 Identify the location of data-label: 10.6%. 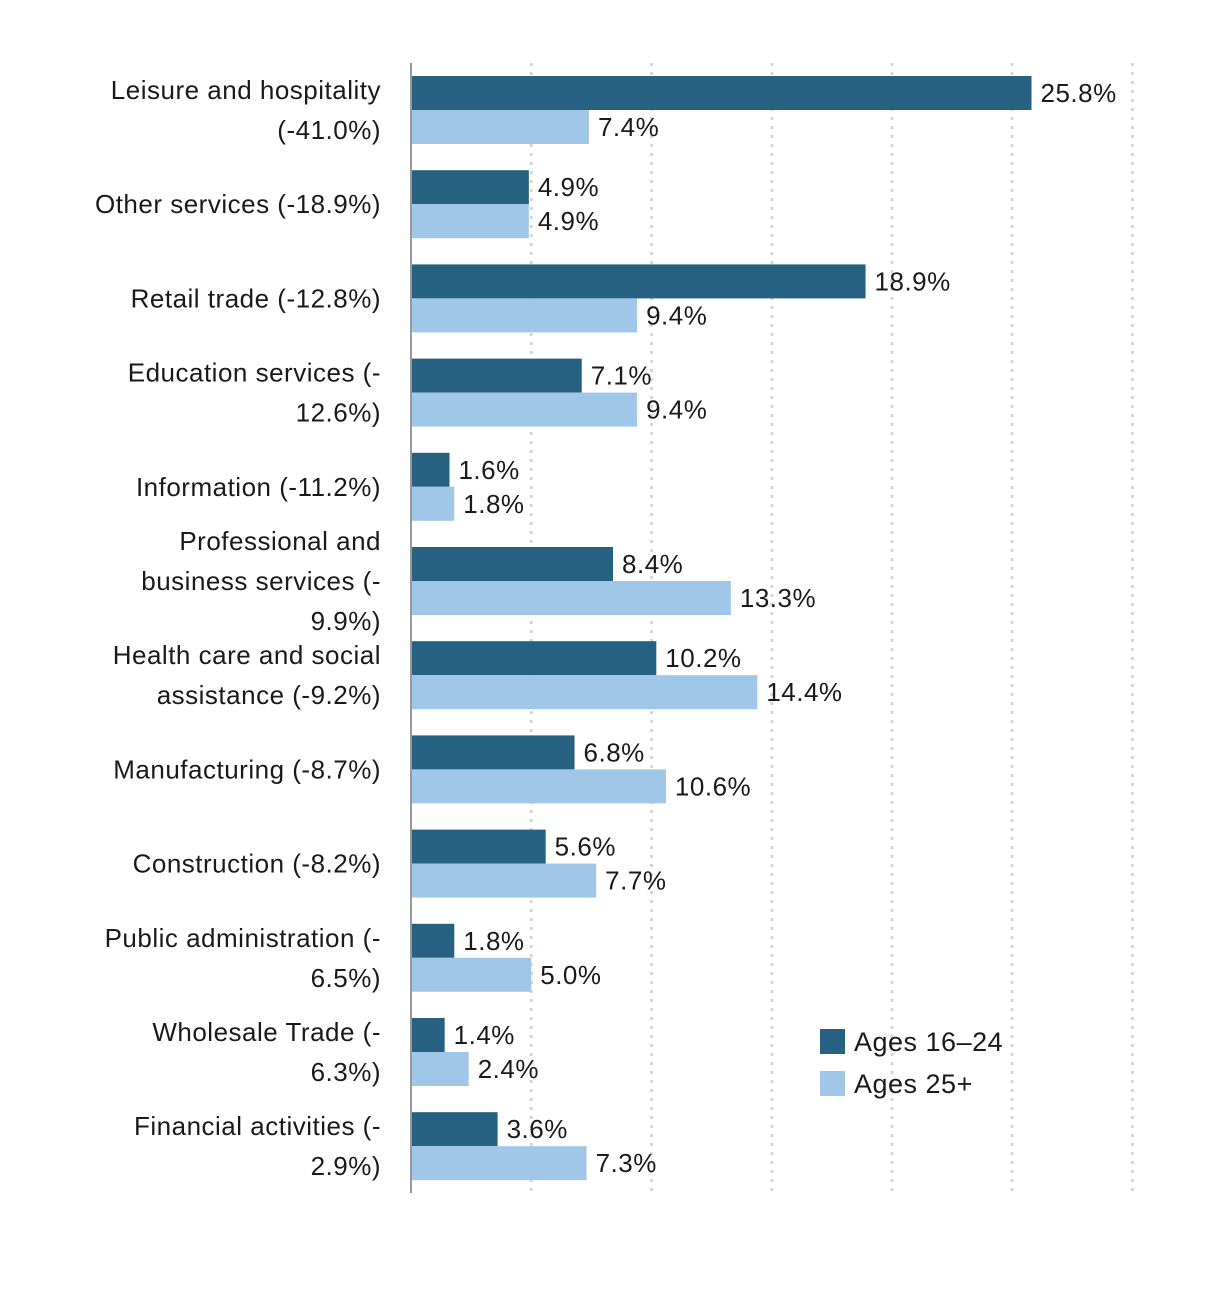
(713, 786).